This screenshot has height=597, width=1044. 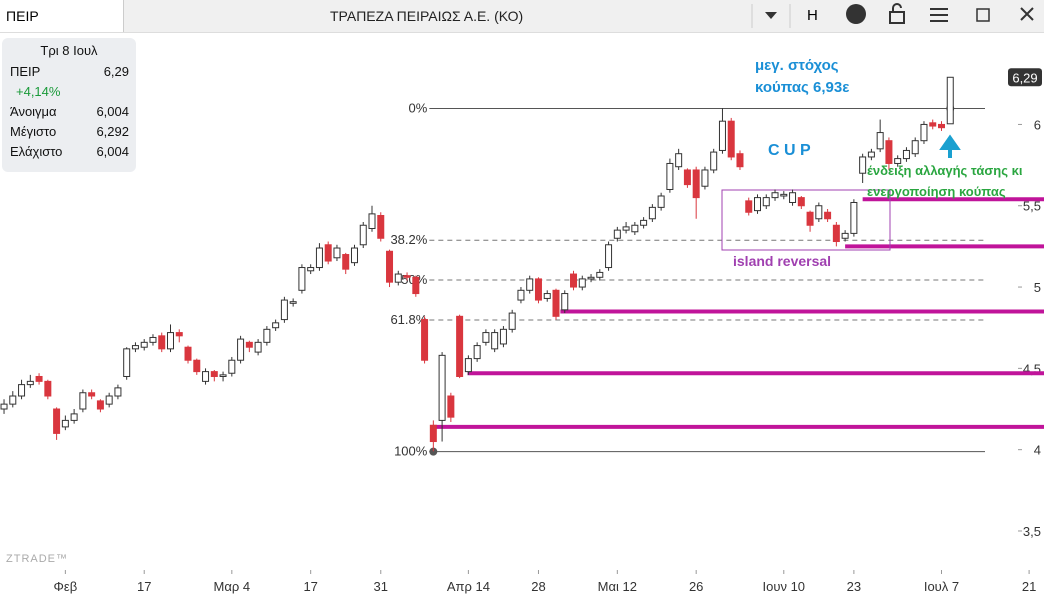 I want to click on annotation: κούπας 6,93ε, so click(x=802, y=87).